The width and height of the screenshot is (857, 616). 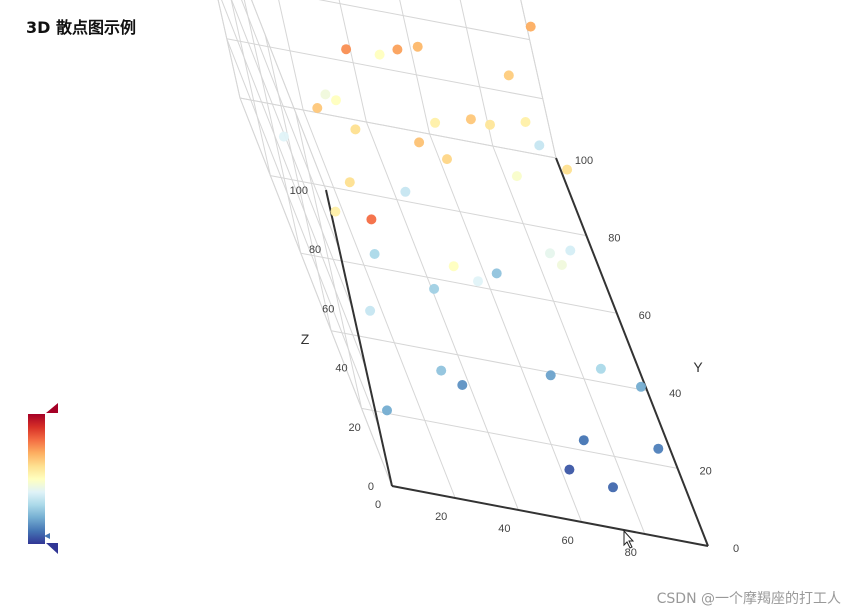 I want to click on range-handle-min, so click(x=52, y=548).